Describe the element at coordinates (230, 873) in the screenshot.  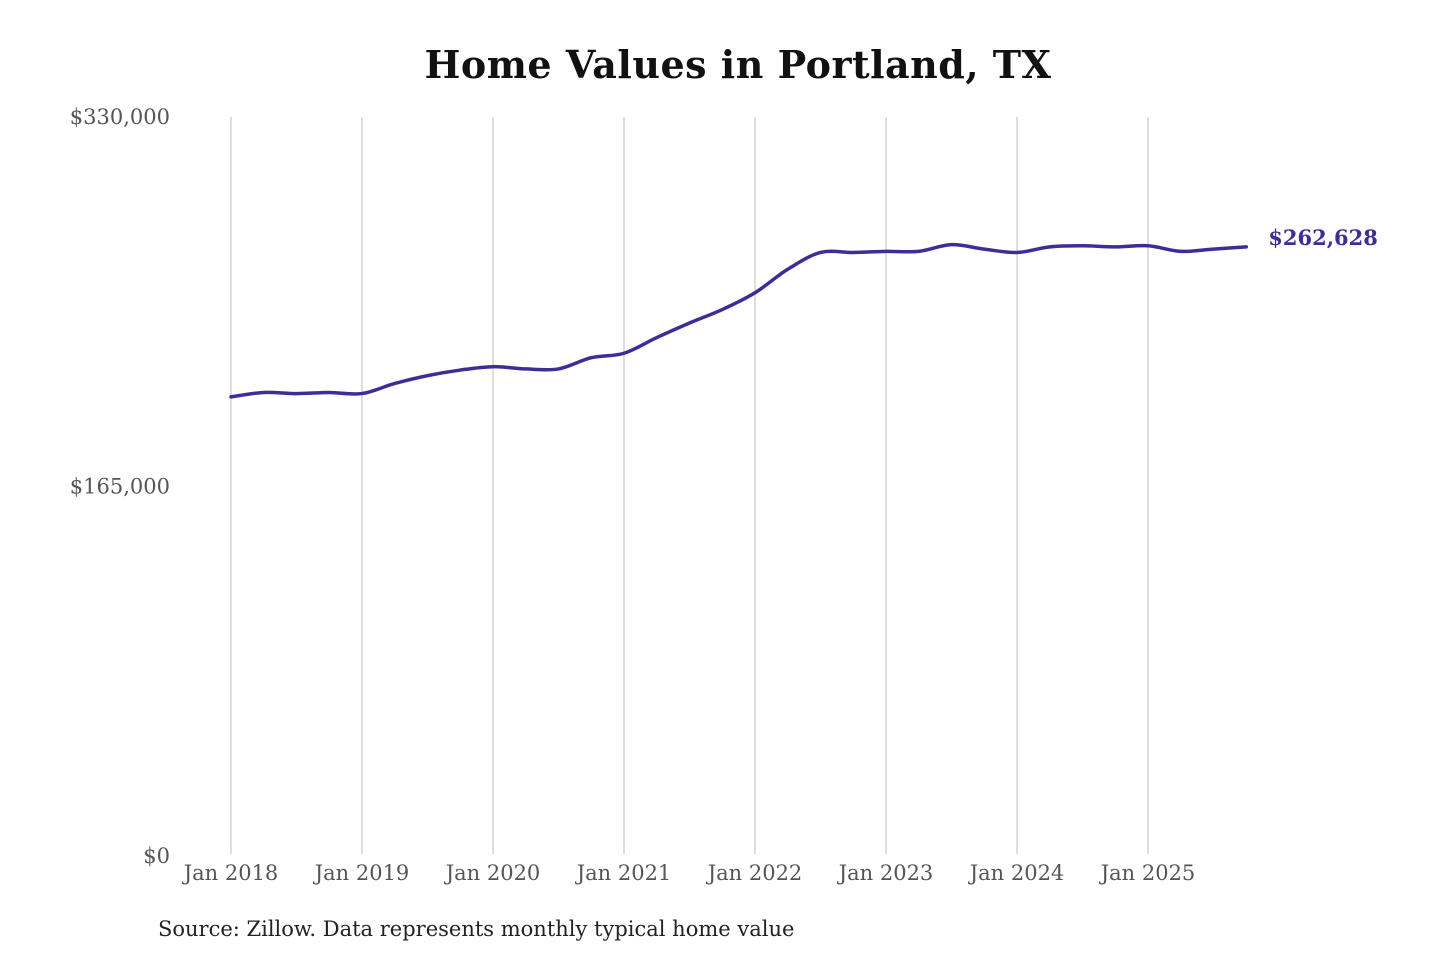
I see `x-tick-label: Jan 2018` at that location.